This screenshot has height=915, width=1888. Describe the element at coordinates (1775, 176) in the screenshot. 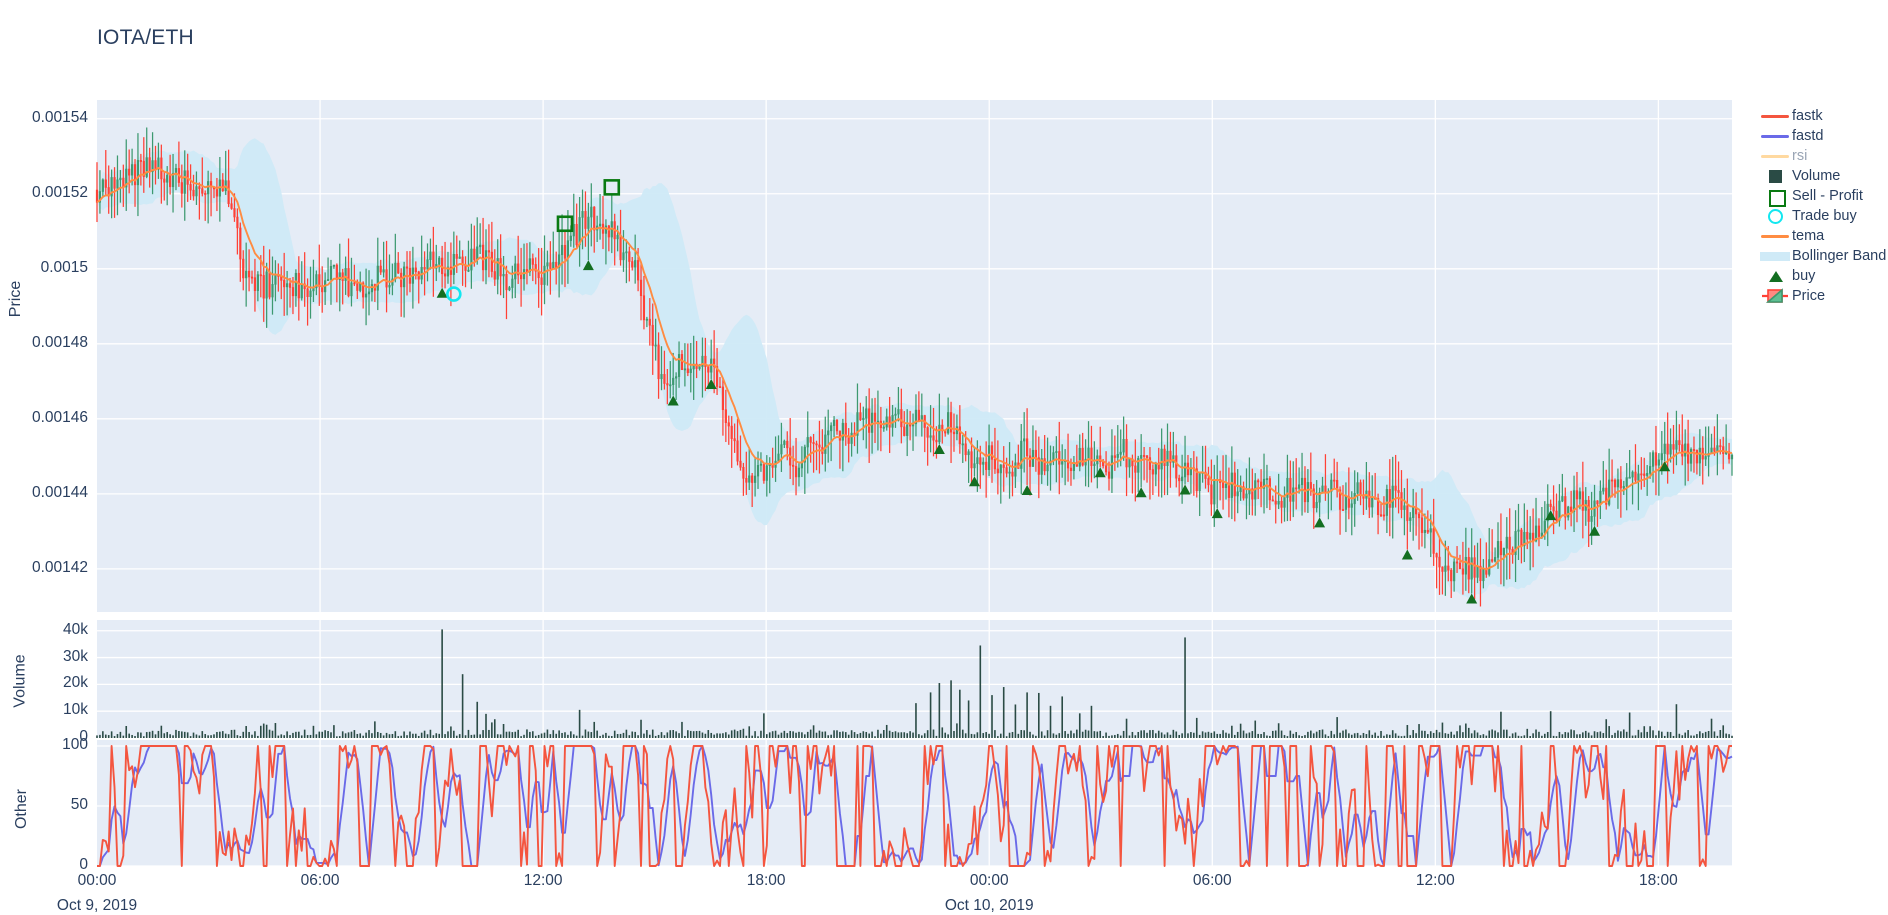

I see `square-swatch-icon` at that location.